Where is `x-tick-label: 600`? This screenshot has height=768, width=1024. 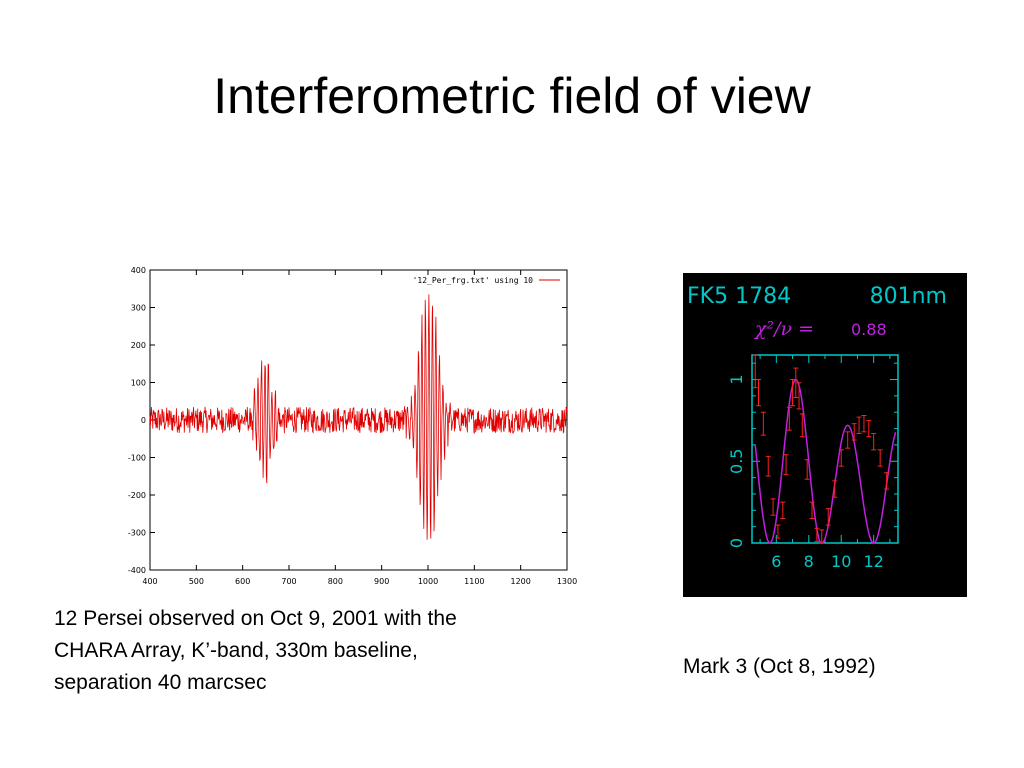 x-tick-label: 600 is located at coordinates (242, 581).